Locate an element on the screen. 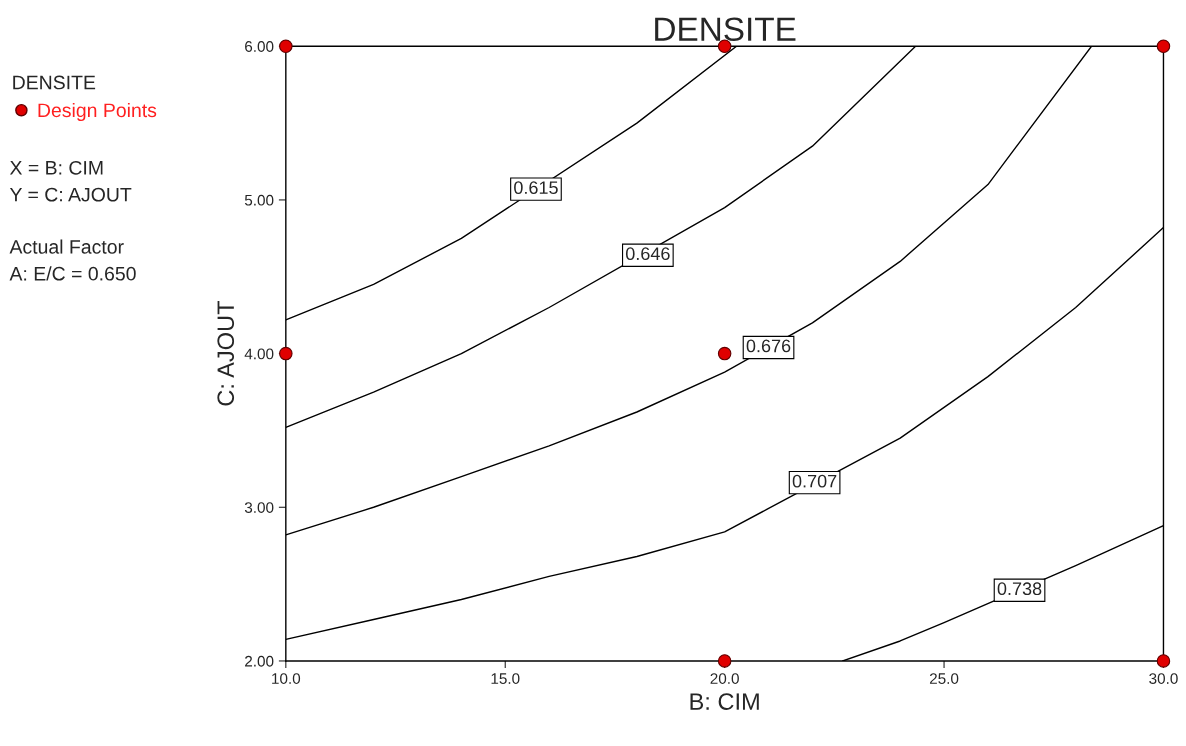 Image resolution: width=1186 pixels, height=746 pixels. x-tick-label: 10.0 is located at coordinates (286, 678).